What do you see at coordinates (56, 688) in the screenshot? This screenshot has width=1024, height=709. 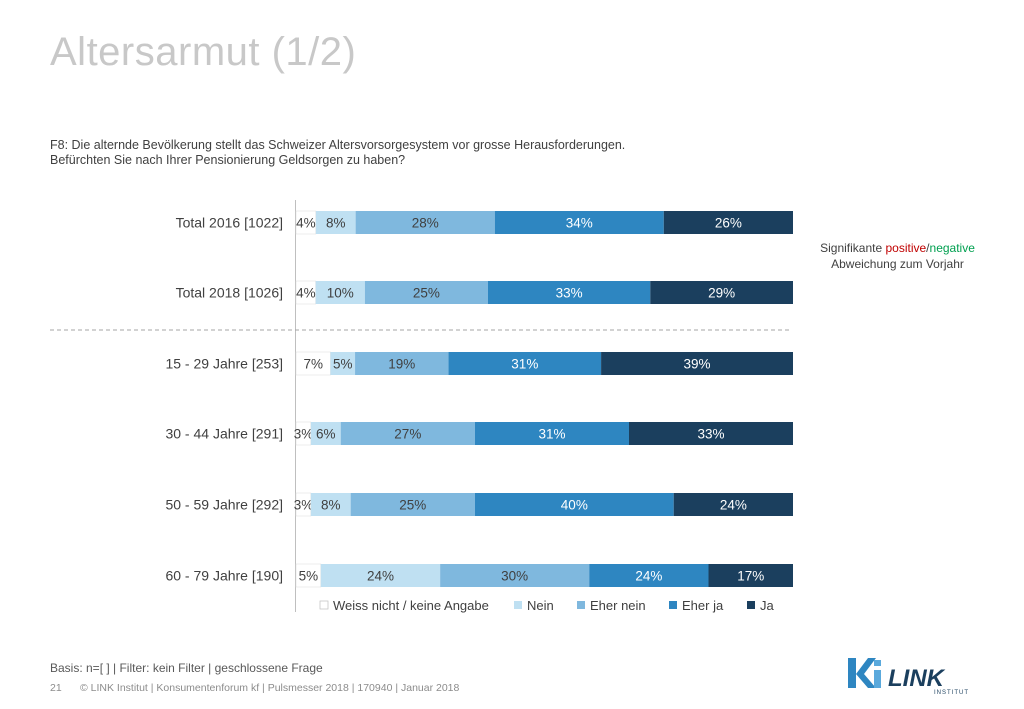 I see `page-number: 21` at bounding box center [56, 688].